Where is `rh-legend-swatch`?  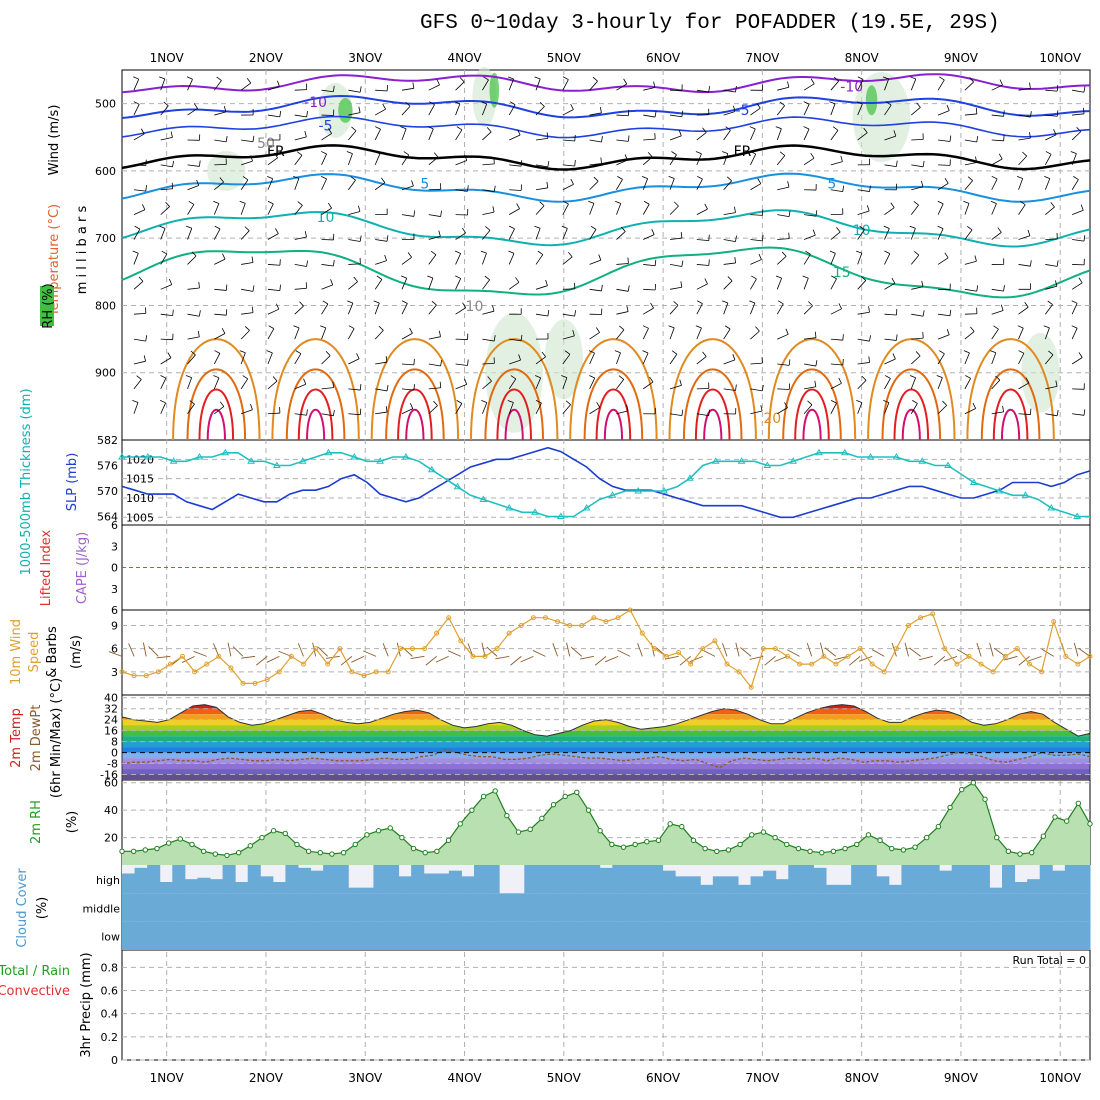
rh-legend-swatch is located at coordinates (47, 306).